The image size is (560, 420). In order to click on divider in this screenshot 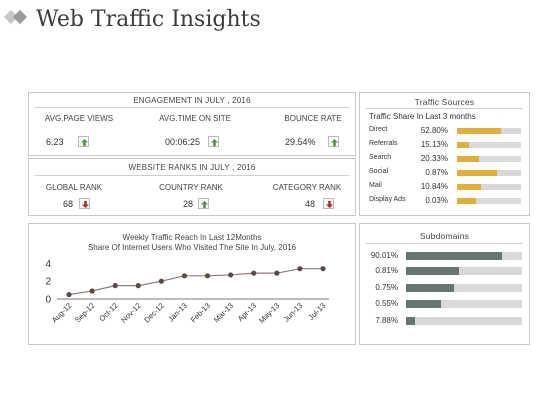, I will do `click(444, 108)`.